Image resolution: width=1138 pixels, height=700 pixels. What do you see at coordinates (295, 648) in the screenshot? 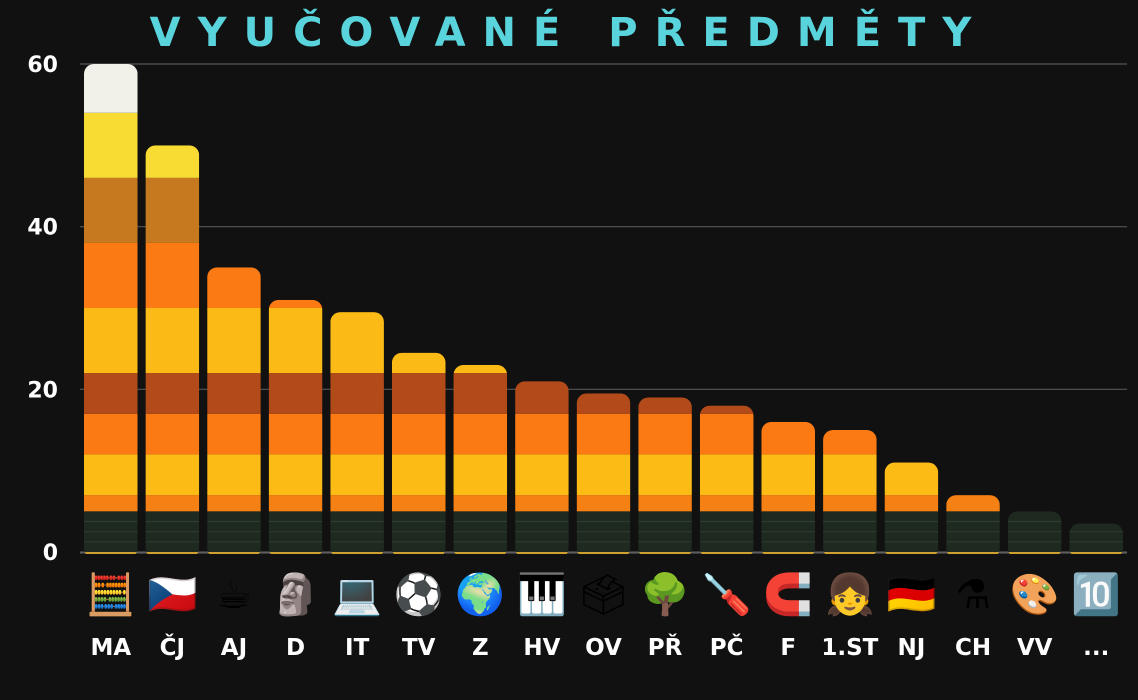
I see `x-tick-label: D` at bounding box center [295, 648].